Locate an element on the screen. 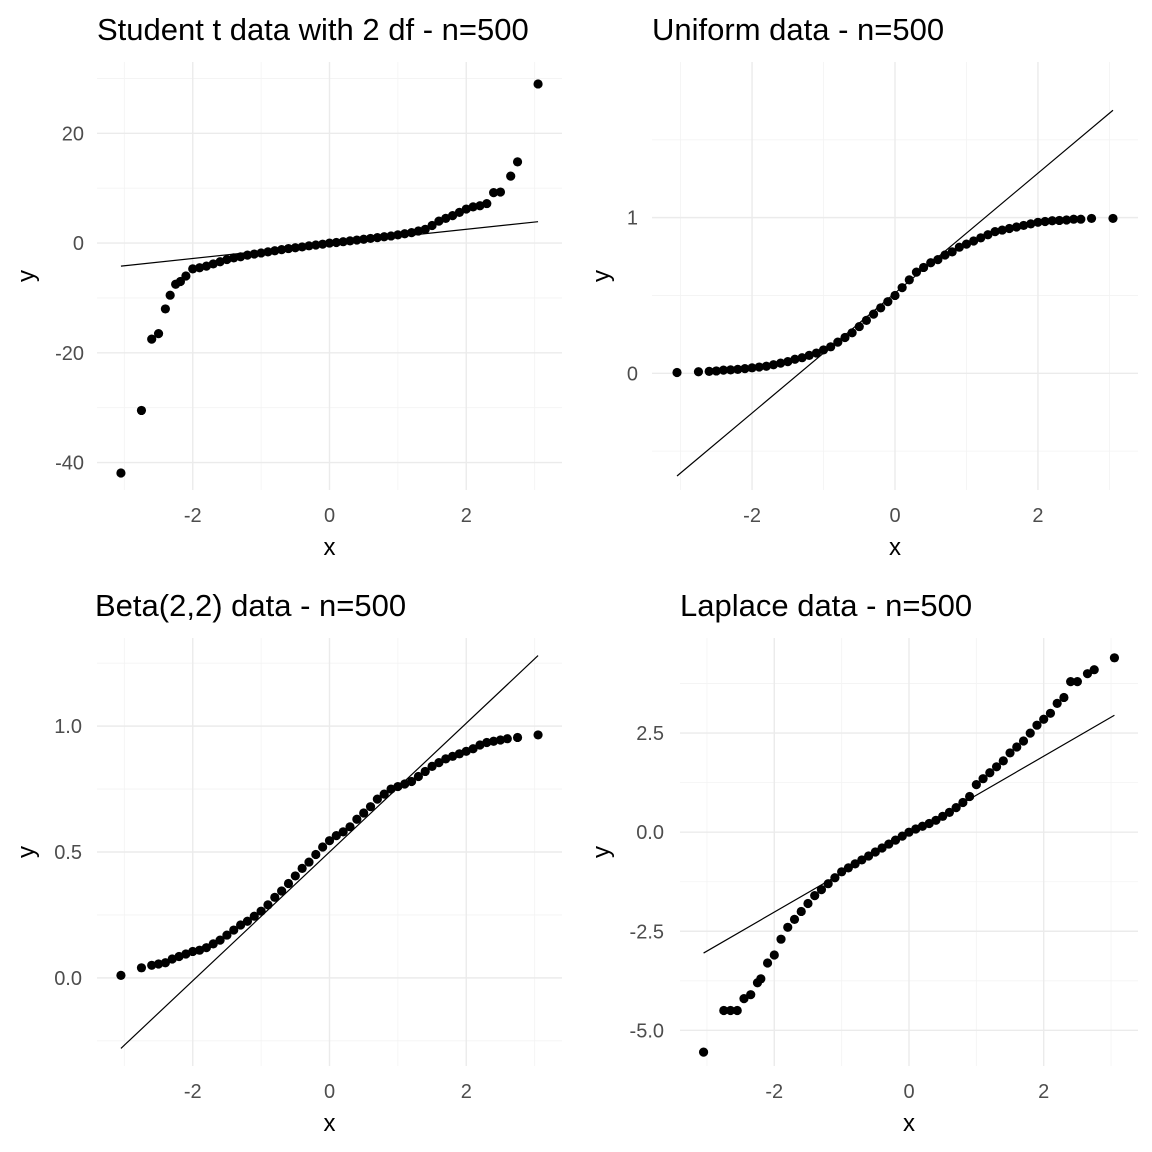  chart-title: Laplace data - n=500 is located at coordinates (826, 605).